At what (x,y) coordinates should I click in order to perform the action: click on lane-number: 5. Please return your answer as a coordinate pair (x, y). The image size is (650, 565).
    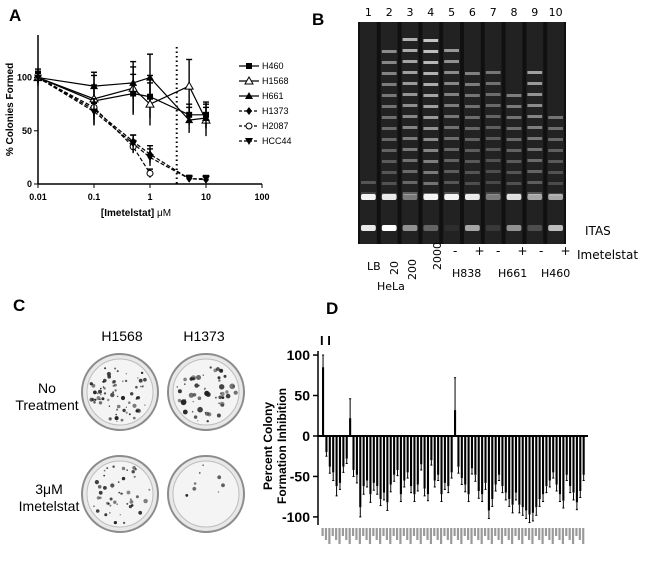
    Looking at the image, I should click on (452, 12).